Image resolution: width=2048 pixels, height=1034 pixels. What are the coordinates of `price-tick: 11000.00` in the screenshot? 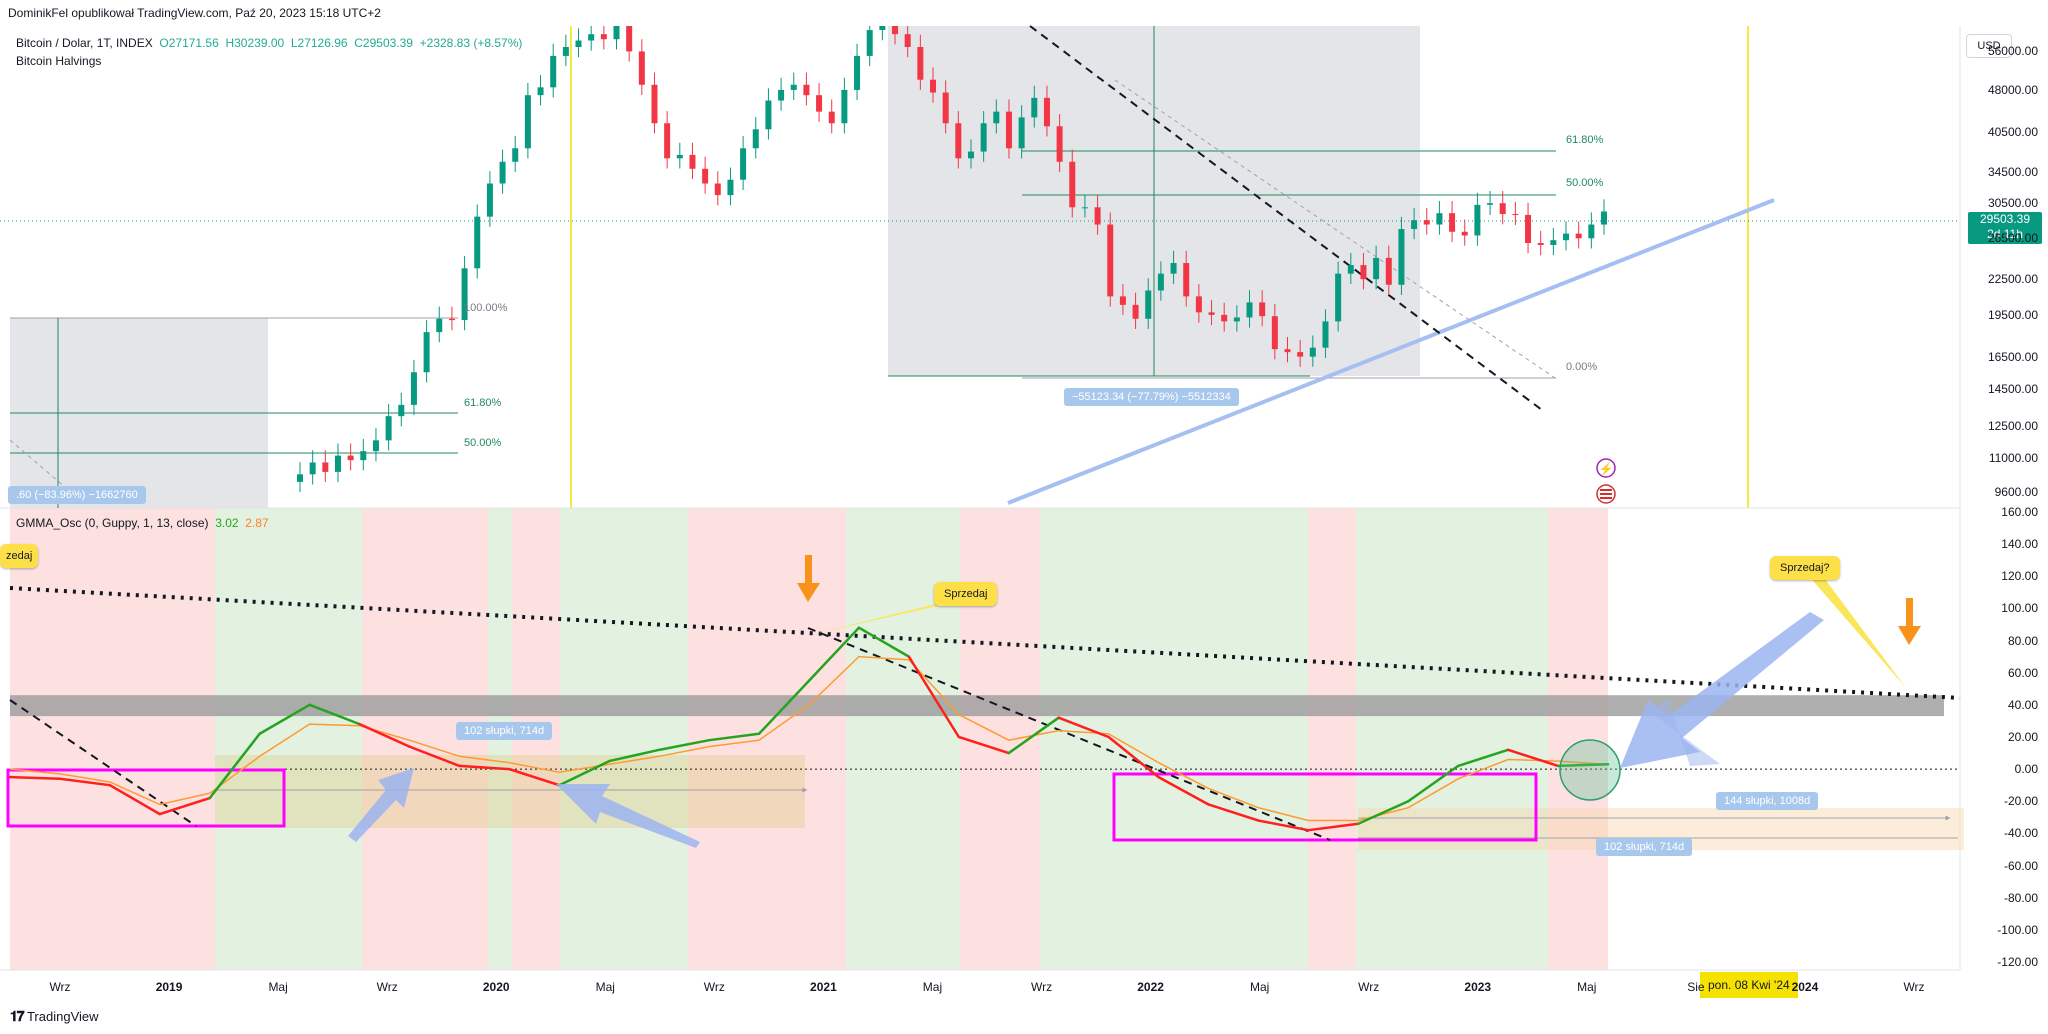 It's located at (2013, 457).